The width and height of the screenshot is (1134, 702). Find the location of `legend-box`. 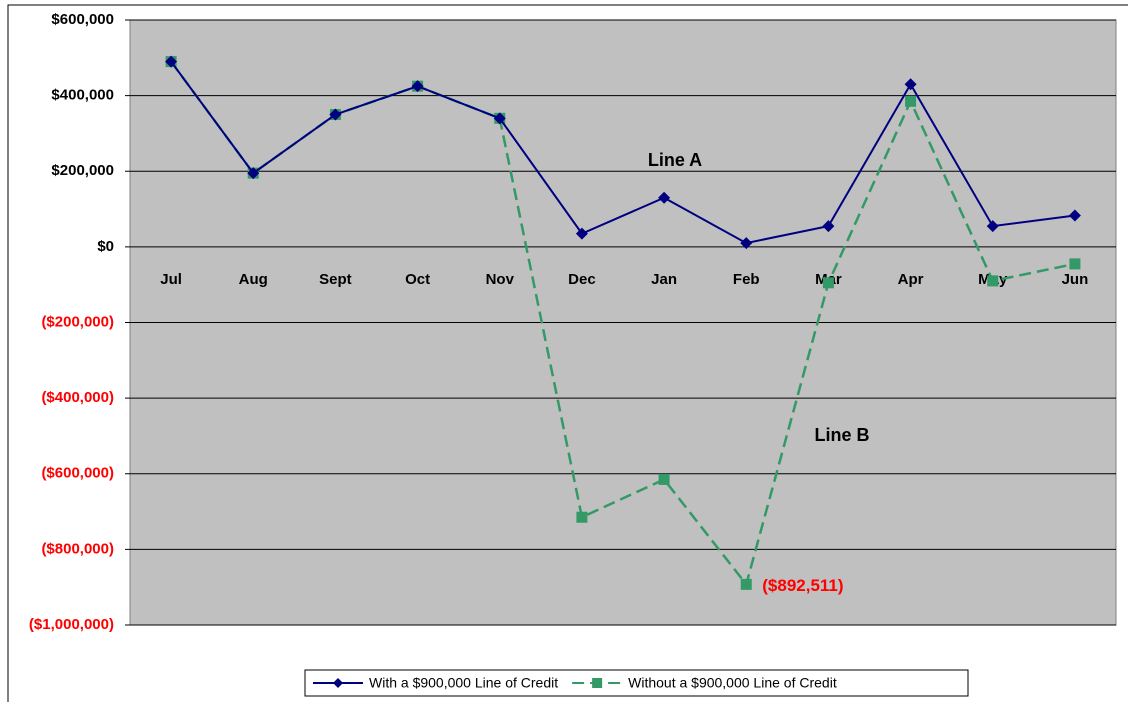

legend-box is located at coordinates (636, 683).